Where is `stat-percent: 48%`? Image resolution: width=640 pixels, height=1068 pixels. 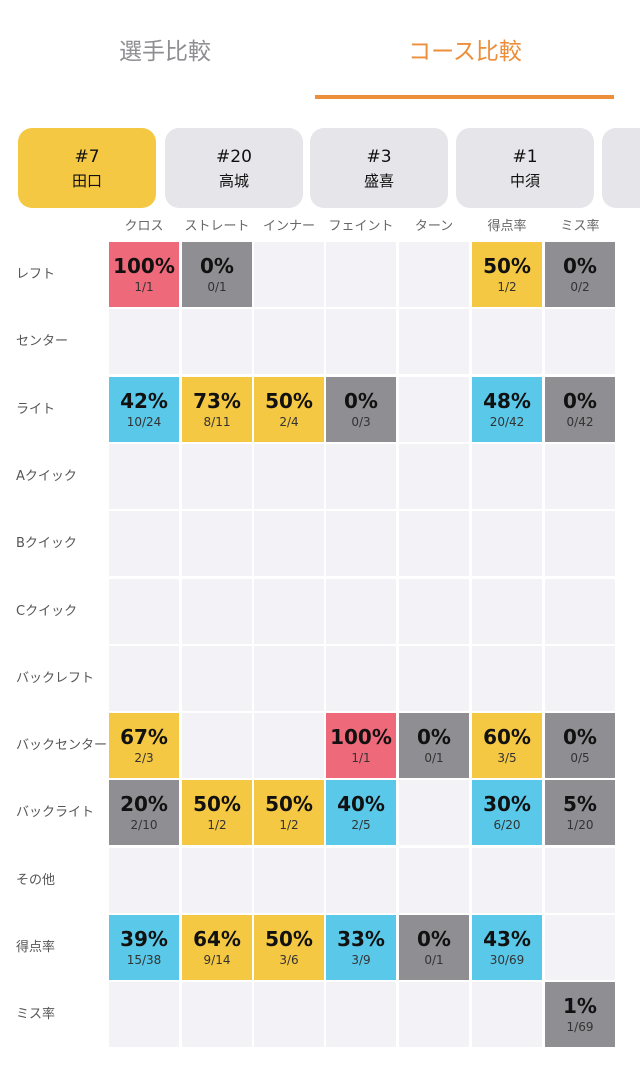 stat-percent: 48% is located at coordinates (507, 400).